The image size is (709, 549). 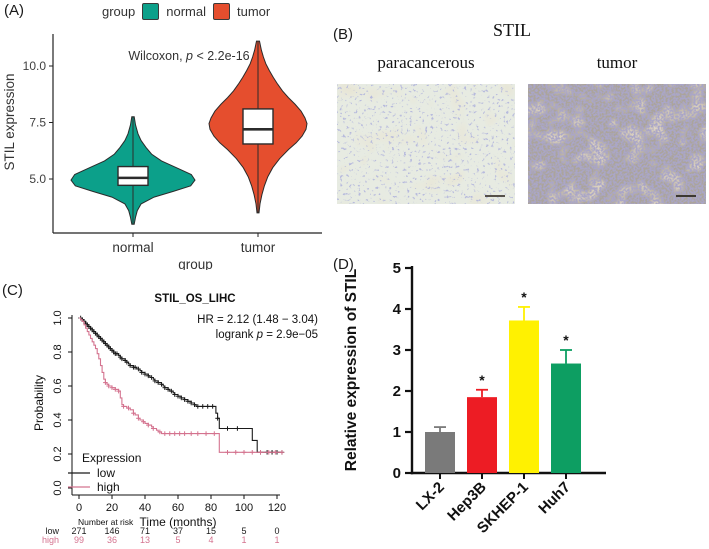 I want to click on km-y-axis-title: Probability, so click(x=39, y=403).